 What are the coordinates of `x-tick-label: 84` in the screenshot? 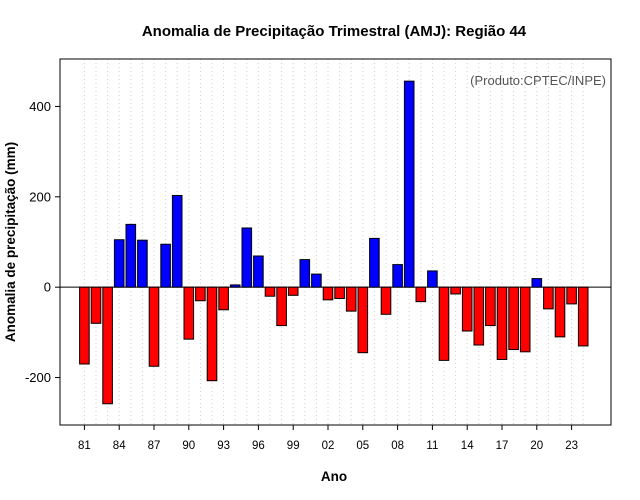 It's located at (119, 446).